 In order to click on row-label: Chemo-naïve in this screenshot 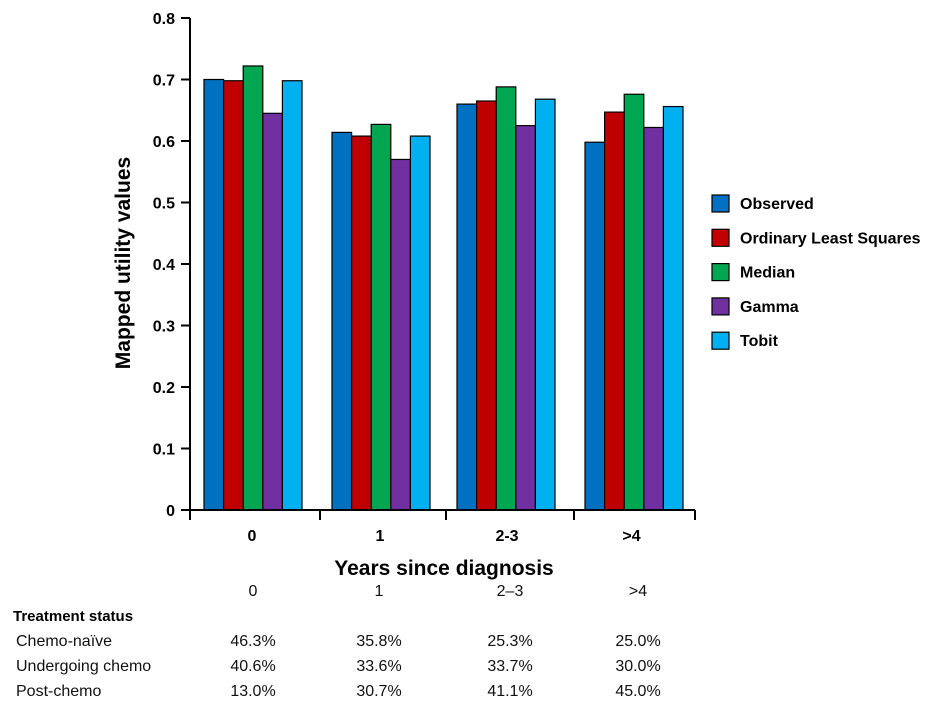, I will do `click(64, 641)`.